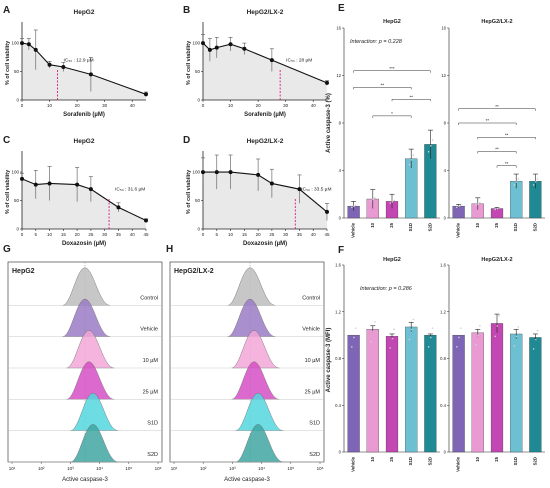 Image resolution: width=550 pixels, height=488 pixels. Describe the element at coordinates (84, 12) in the screenshot. I see `panel-title-a: HepG2` at that location.